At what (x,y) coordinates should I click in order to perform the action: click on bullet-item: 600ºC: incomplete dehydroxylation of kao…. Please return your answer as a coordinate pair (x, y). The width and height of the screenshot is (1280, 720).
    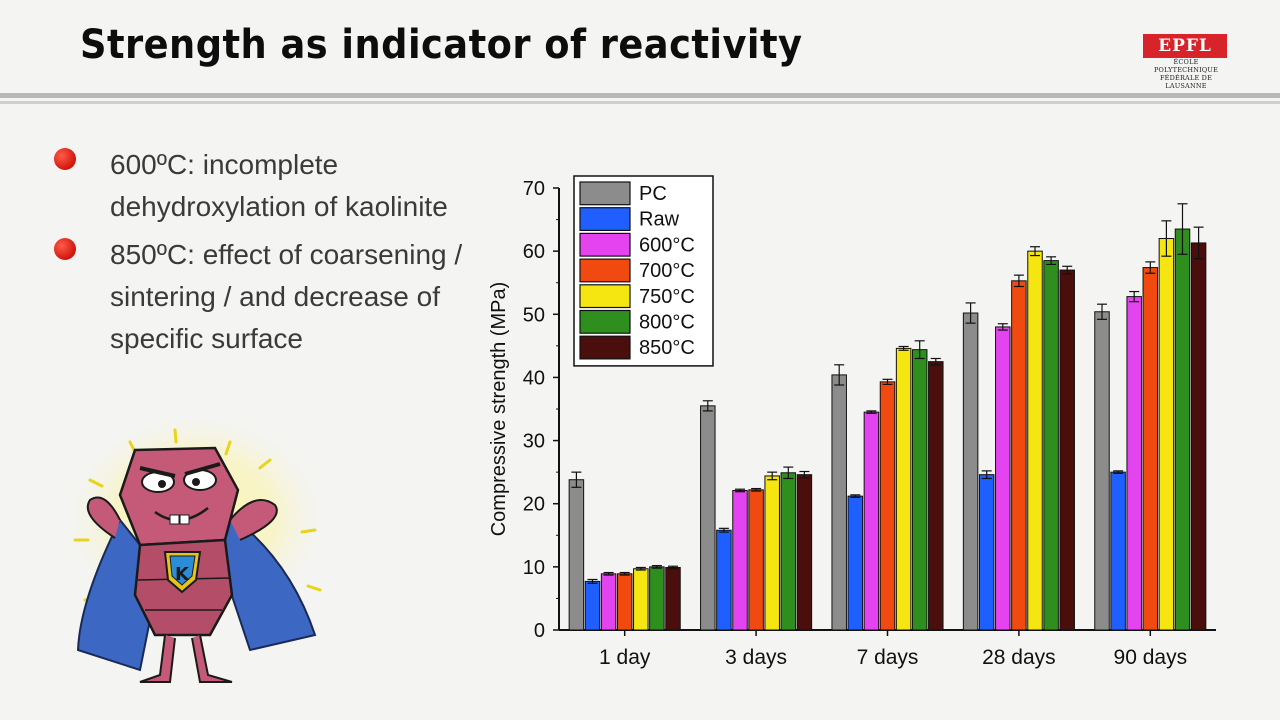
    Looking at the image, I should click on (261, 186).